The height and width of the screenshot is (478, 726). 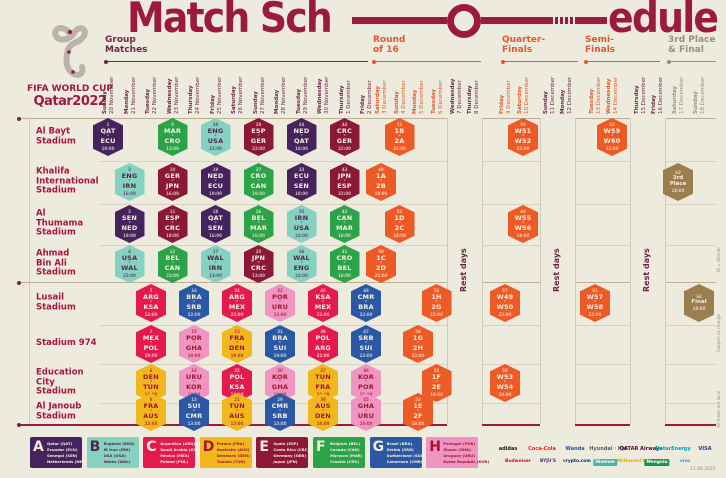 I want to click on match-number: 36, so click(x=301, y=252).